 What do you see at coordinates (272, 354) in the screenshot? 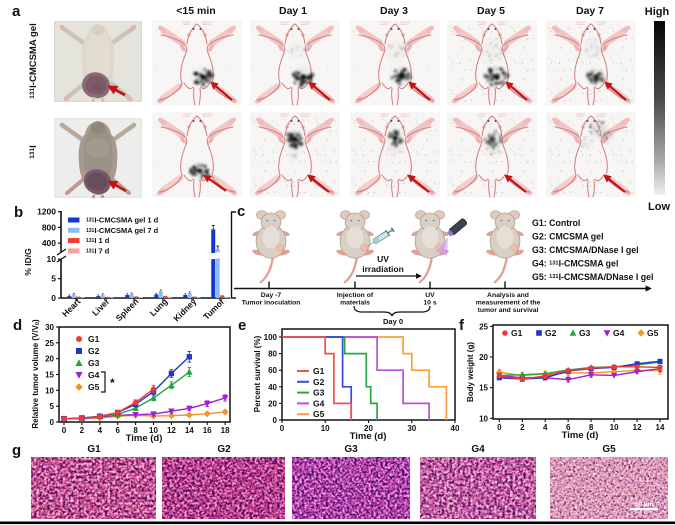
I see `svg-text: 80` at bounding box center [272, 354].